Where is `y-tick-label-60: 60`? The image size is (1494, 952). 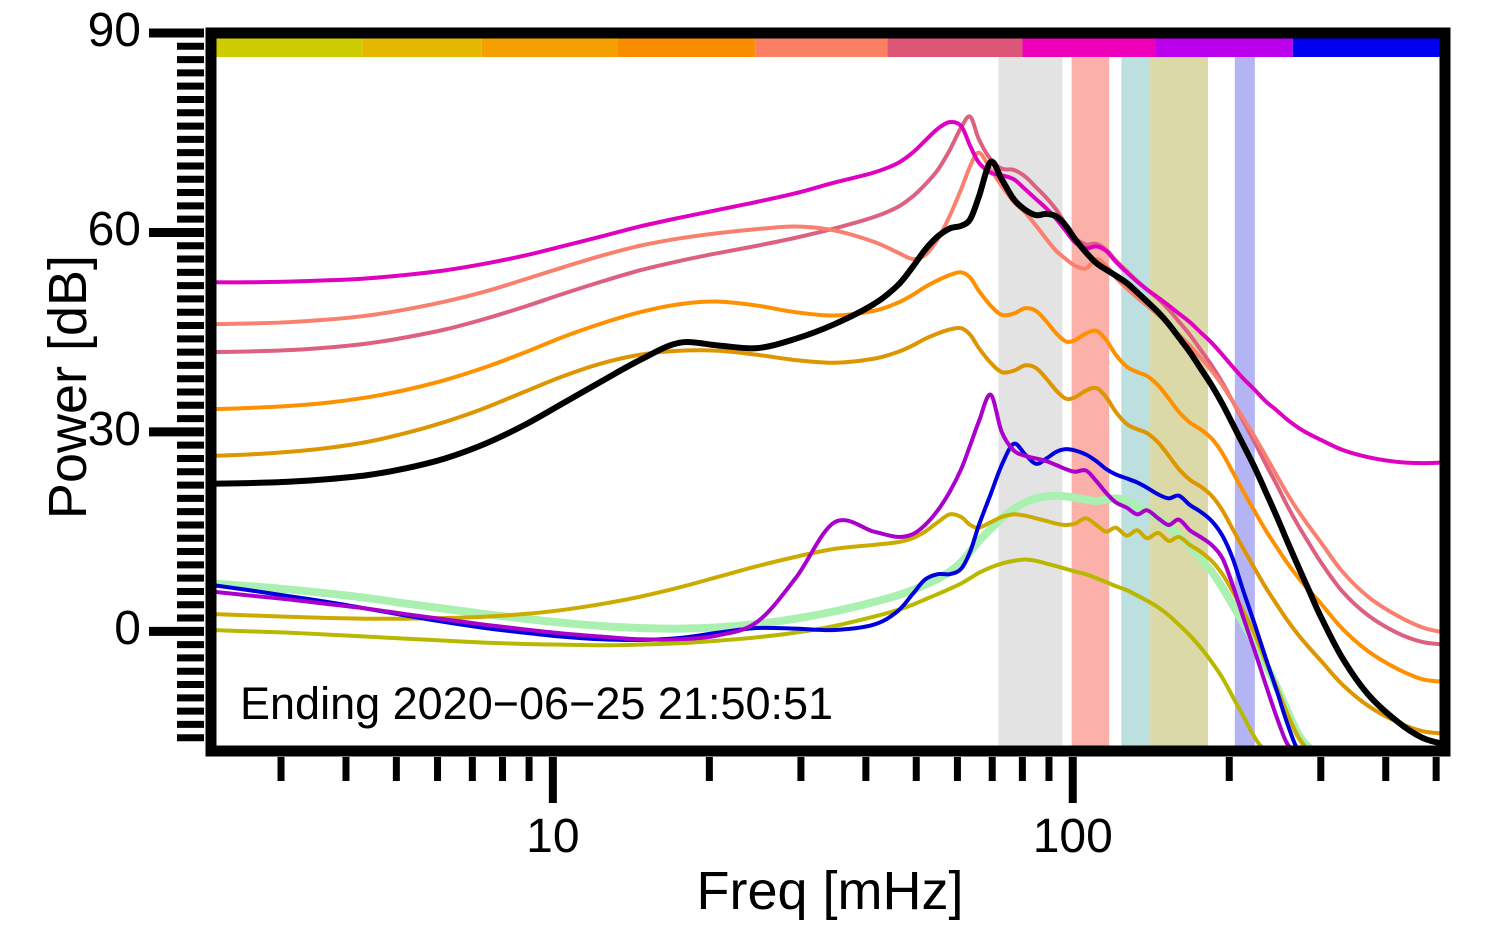 y-tick-label-60: 60 is located at coordinates (114, 230).